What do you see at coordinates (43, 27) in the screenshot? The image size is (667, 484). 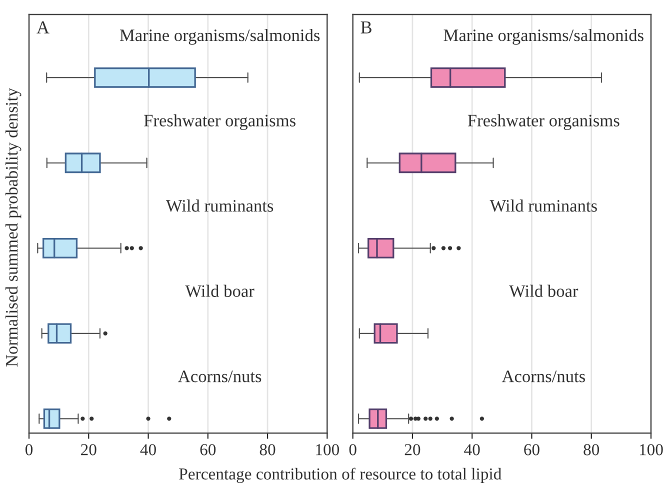 I see `chart-title: A` at bounding box center [43, 27].